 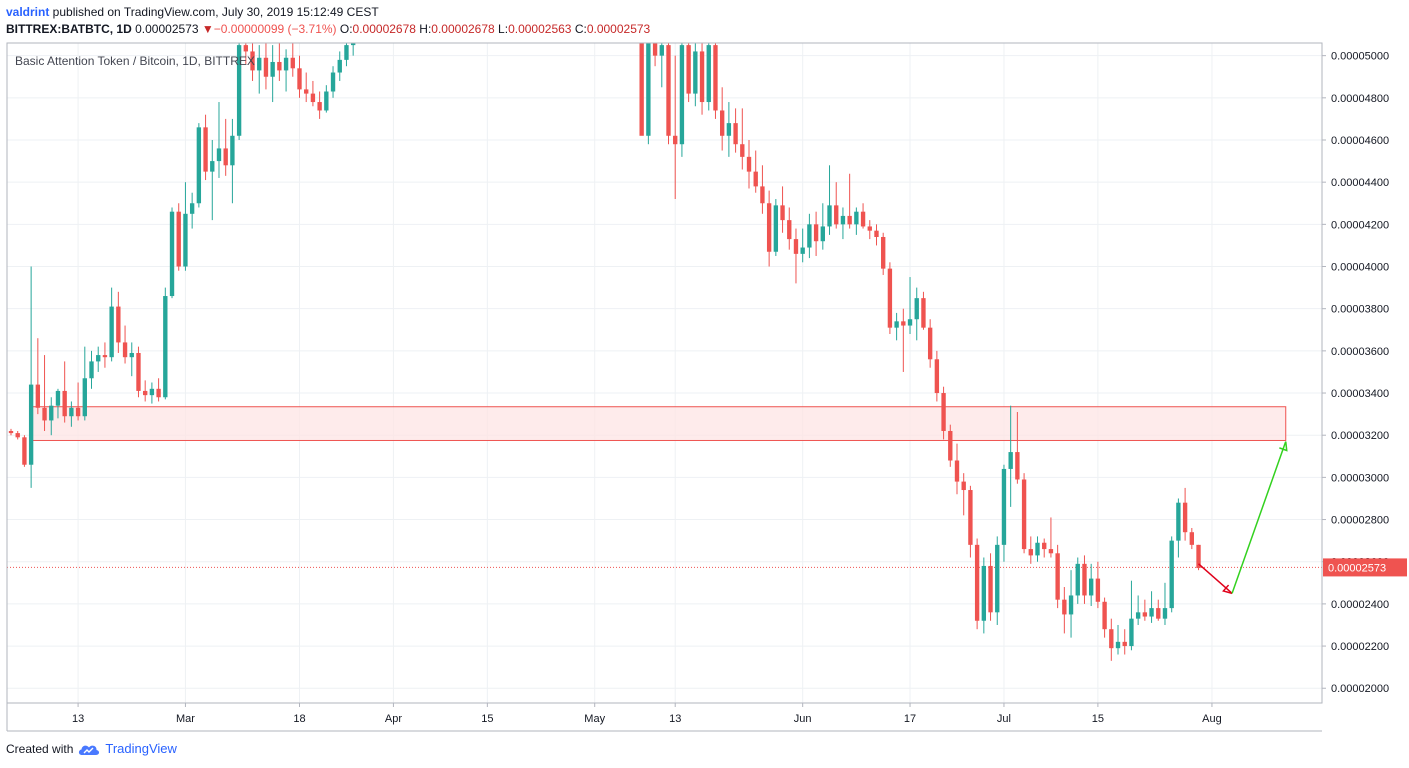 What do you see at coordinates (89, 750) in the screenshot?
I see `tradingview-cloud-icon` at bounding box center [89, 750].